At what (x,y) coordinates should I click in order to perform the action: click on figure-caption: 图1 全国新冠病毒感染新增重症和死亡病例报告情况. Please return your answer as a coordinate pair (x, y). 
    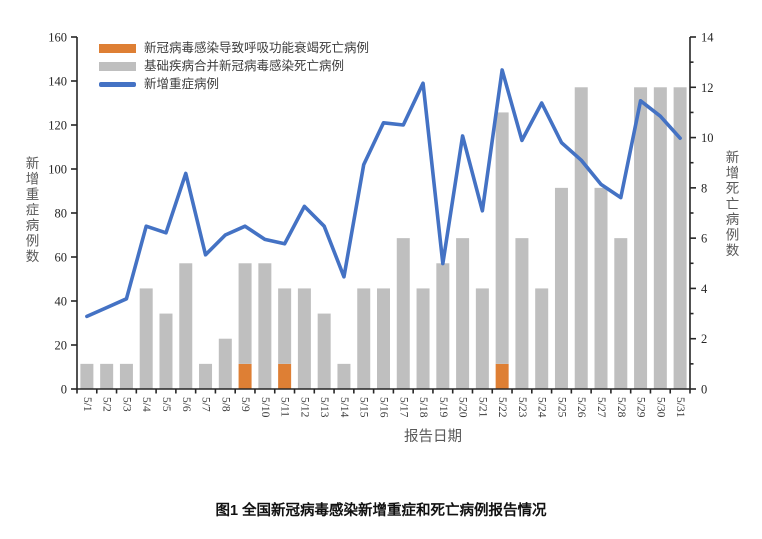
    Looking at the image, I should click on (381, 511).